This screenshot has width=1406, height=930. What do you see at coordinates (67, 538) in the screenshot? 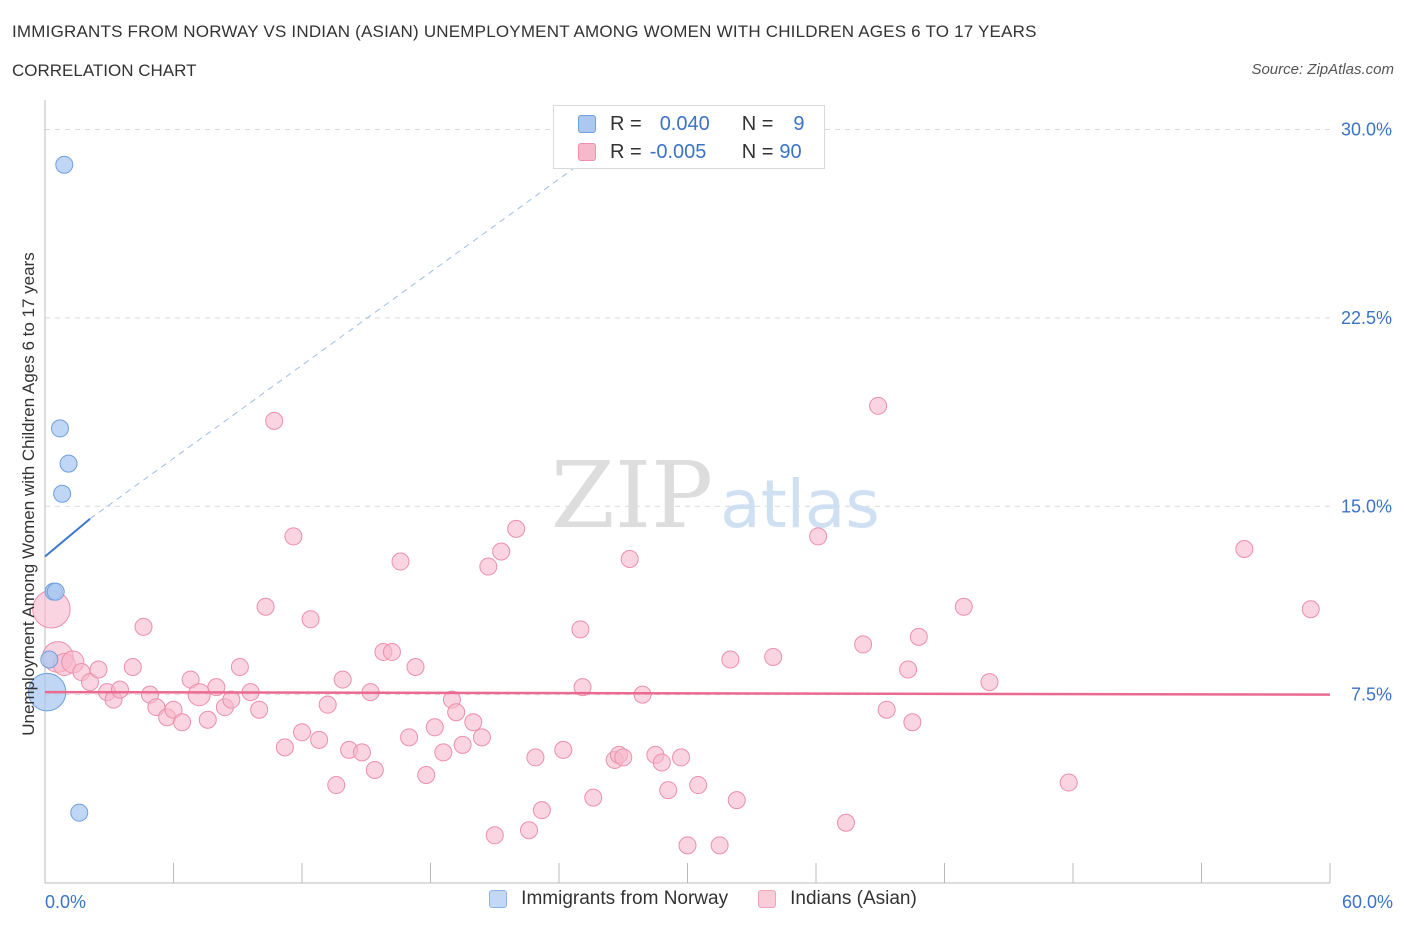
I see `norway-trend-line` at bounding box center [67, 538].